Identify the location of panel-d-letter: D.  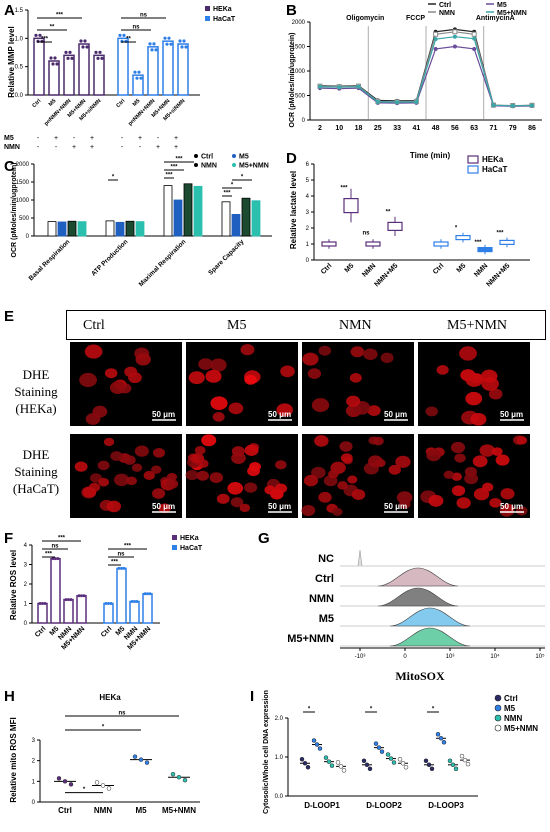
(291, 158).